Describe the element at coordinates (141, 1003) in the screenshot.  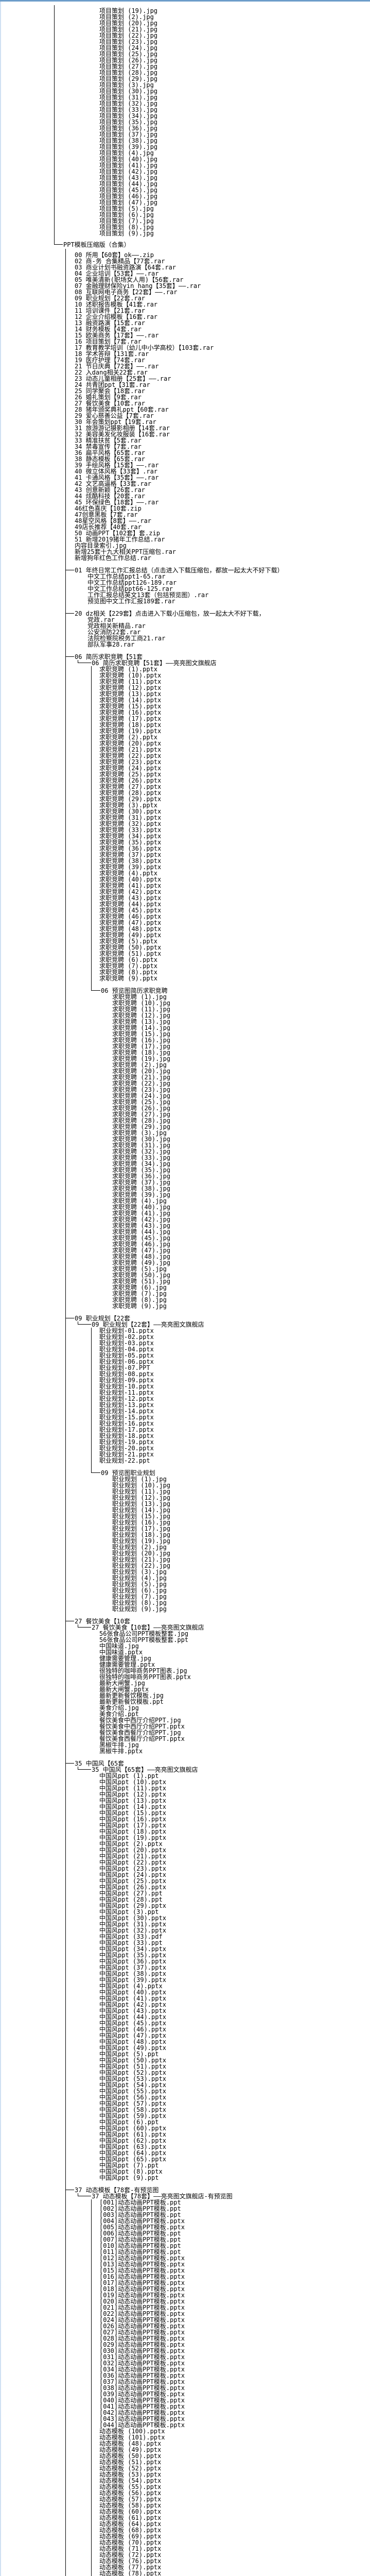
I see `folder-06-jpg-files-item: 求职竞聘 (10).jpg` at that location.